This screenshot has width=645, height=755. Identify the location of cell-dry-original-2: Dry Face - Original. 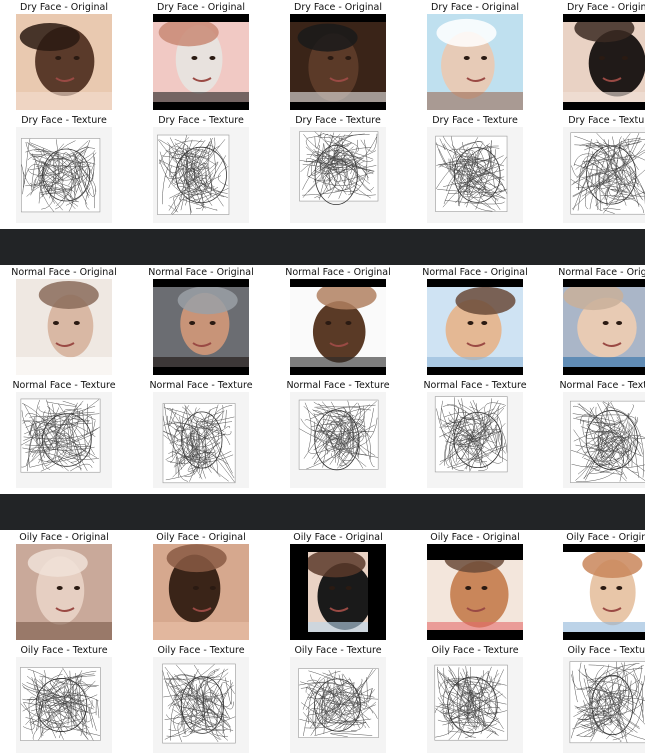
(201, 56).